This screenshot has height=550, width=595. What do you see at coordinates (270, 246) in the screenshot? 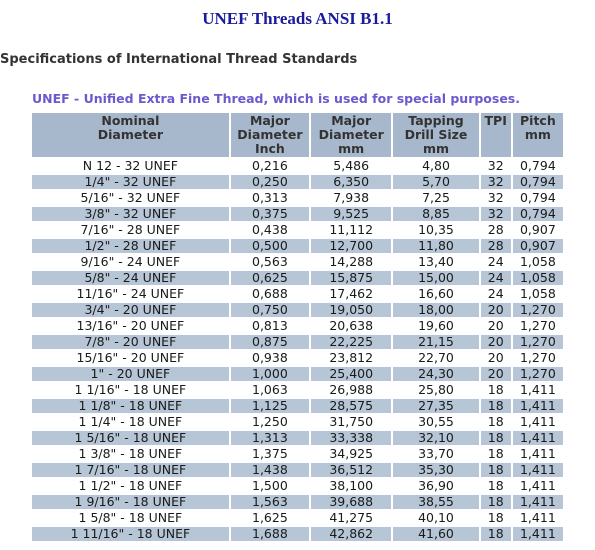
I see `cell-major-diameter-inch: 0,500` at bounding box center [270, 246].